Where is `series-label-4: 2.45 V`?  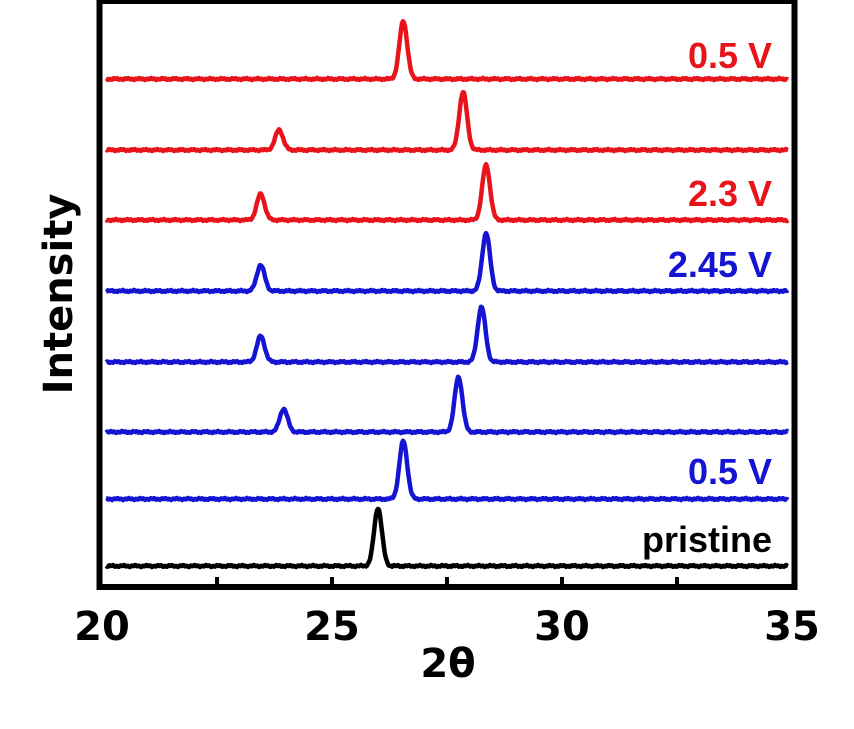
series-label-4: 2.45 V is located at coordinates (720, 264).